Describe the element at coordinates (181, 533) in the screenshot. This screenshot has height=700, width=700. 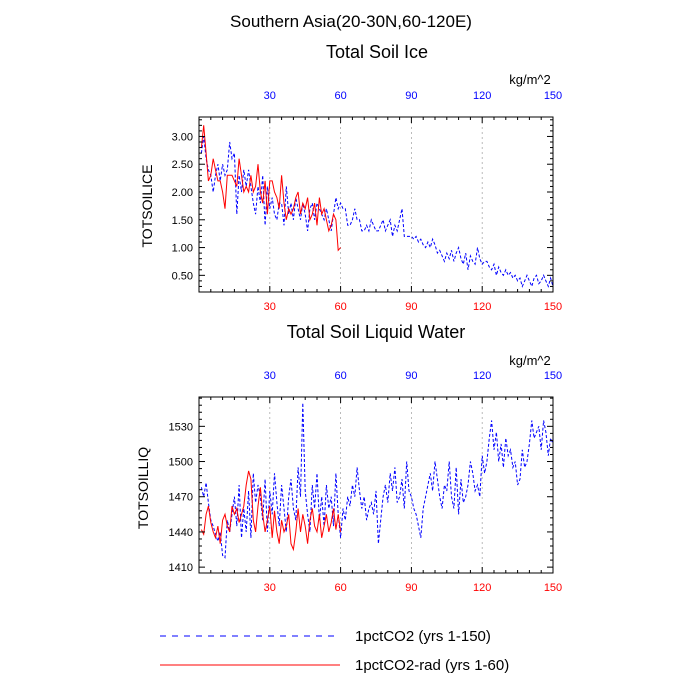
I see `y-tick-label: 1440` at that location.